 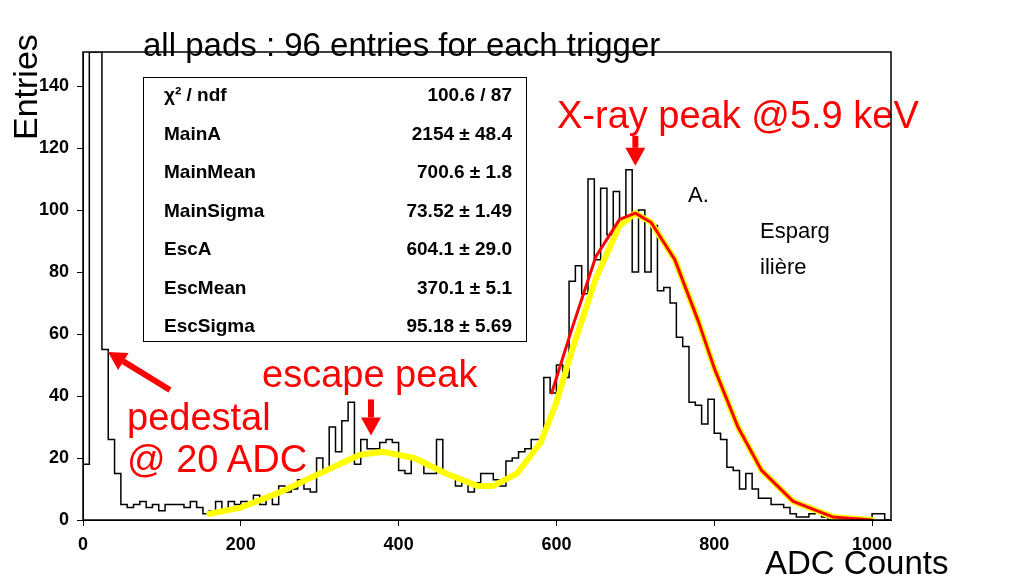 I want to click on annotation: Esparg ilière, so click(x=795, y=248).